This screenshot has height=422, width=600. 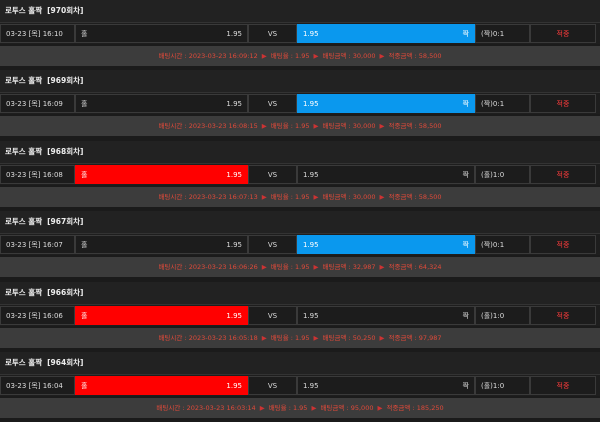 I want to click on round: [970회차], so click(x=65, y=10).